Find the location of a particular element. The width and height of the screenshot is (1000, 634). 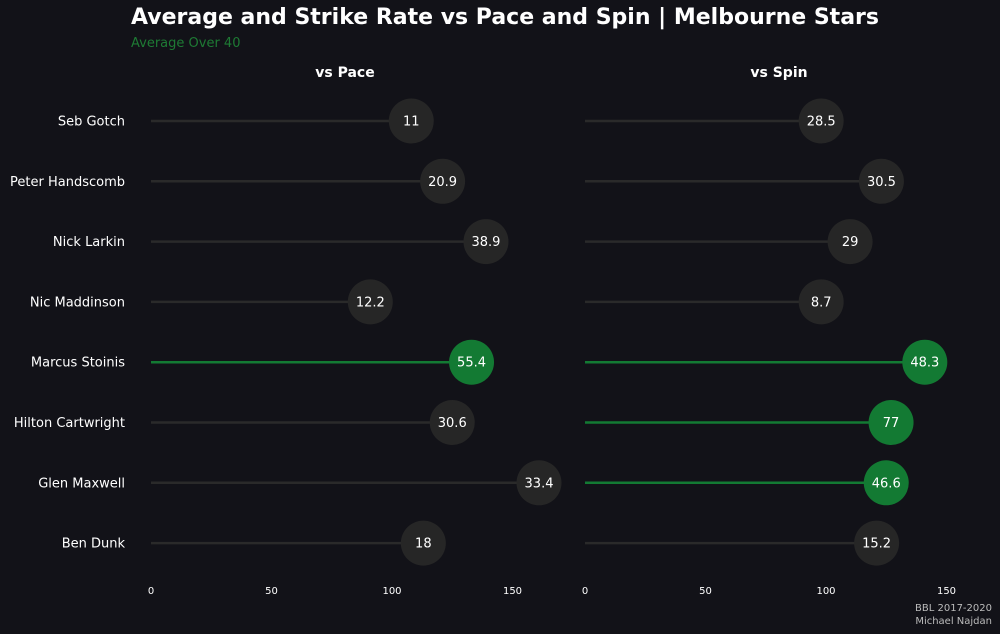

average-label: 30.6 is located at coordinates (452, 423).